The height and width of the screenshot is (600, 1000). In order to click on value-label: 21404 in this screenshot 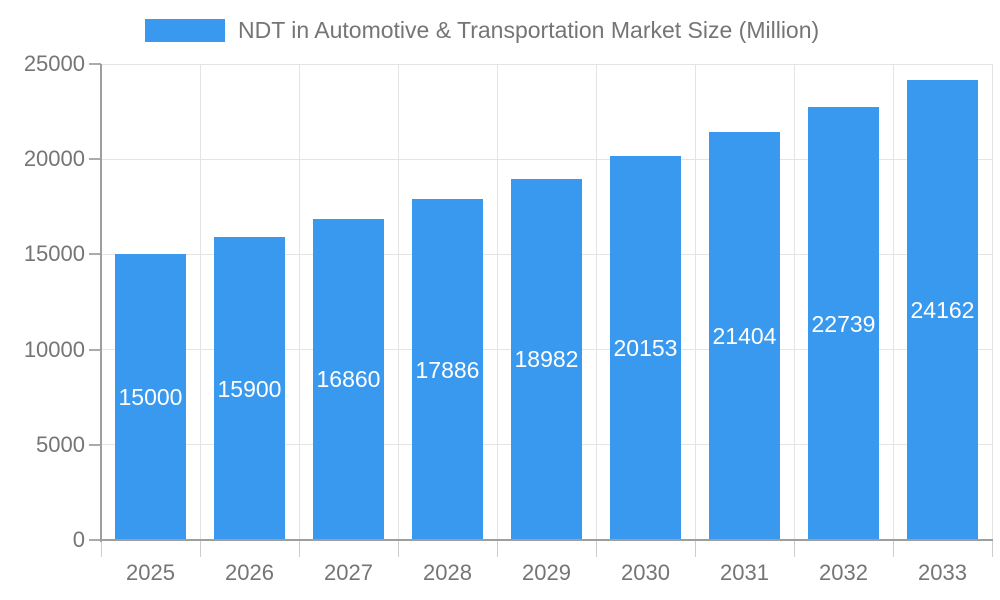, I will do `click(744, 336)`.